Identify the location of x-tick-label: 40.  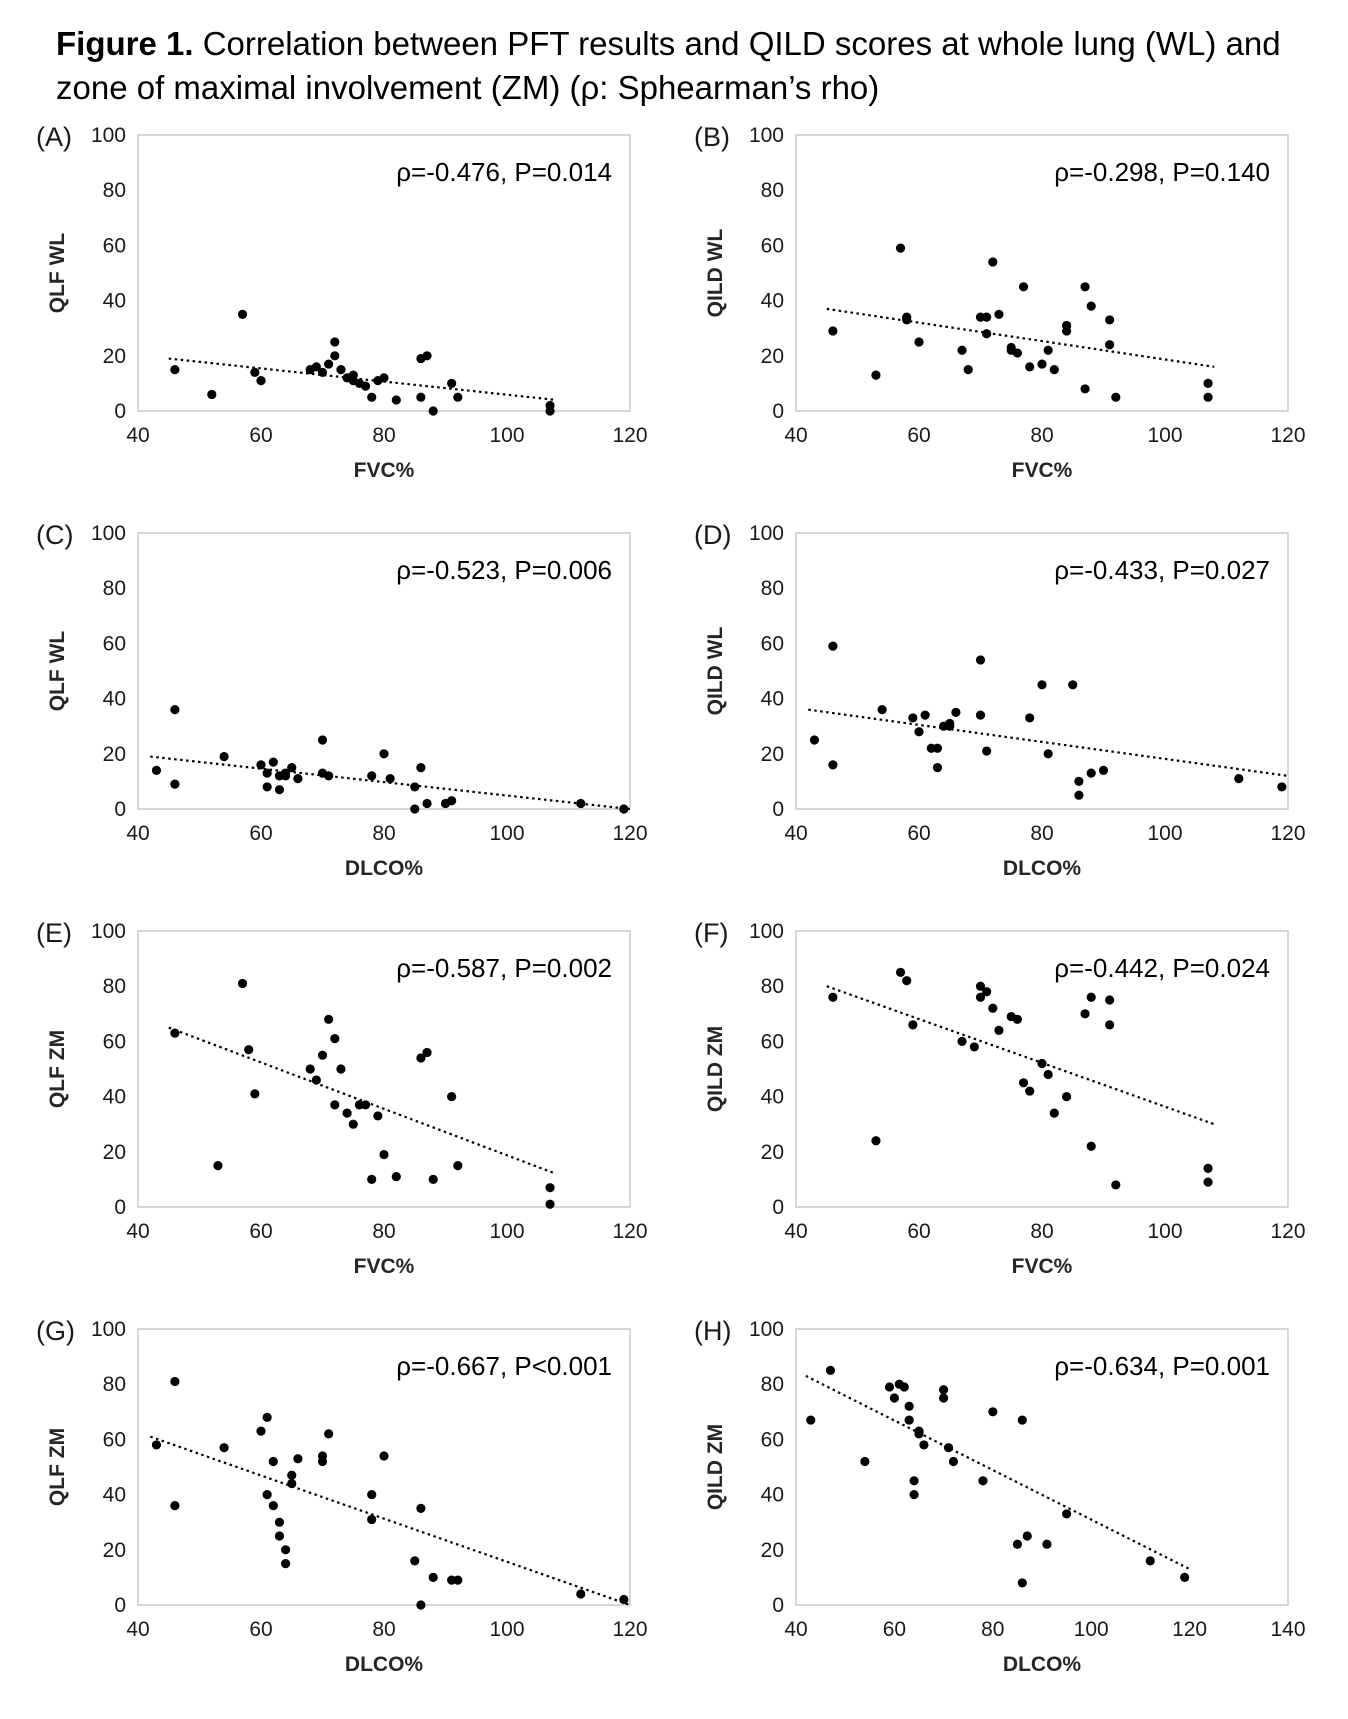
(137, 833).